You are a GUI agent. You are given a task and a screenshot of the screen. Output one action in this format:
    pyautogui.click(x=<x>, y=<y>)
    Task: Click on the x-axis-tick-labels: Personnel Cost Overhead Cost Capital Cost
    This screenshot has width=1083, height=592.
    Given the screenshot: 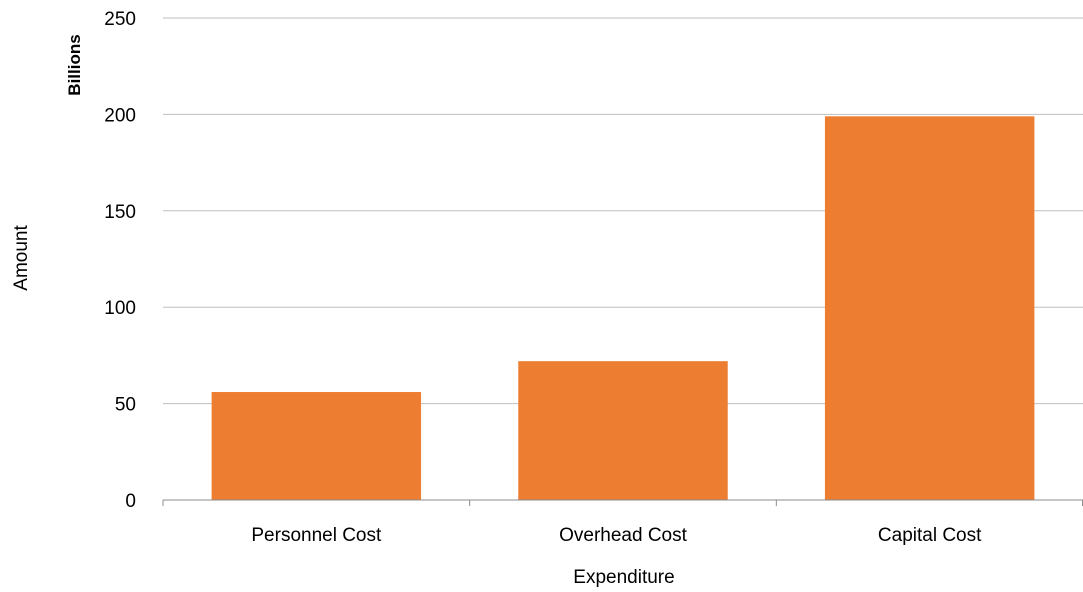 What is the action you would take?
    pyautogui.click(x=616, y=535)
    